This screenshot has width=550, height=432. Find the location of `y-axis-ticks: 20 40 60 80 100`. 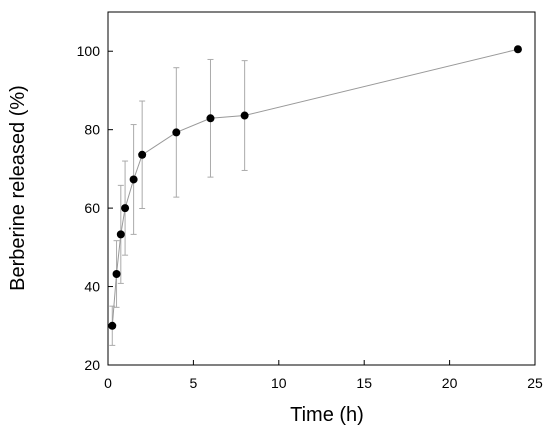

y-axis-ticks: 20 40 60 80 100 is located at coordinates (95, 208).